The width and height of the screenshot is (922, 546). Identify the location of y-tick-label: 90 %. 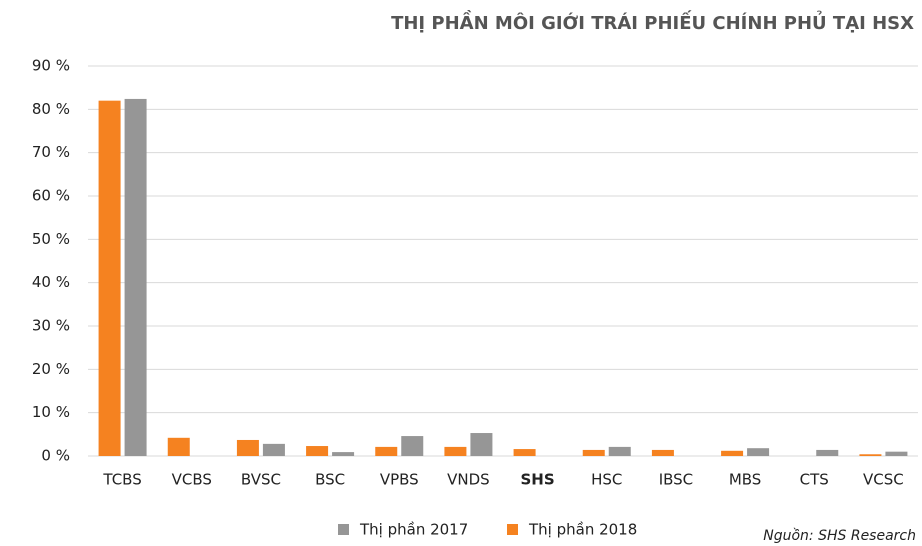
(51, 66).